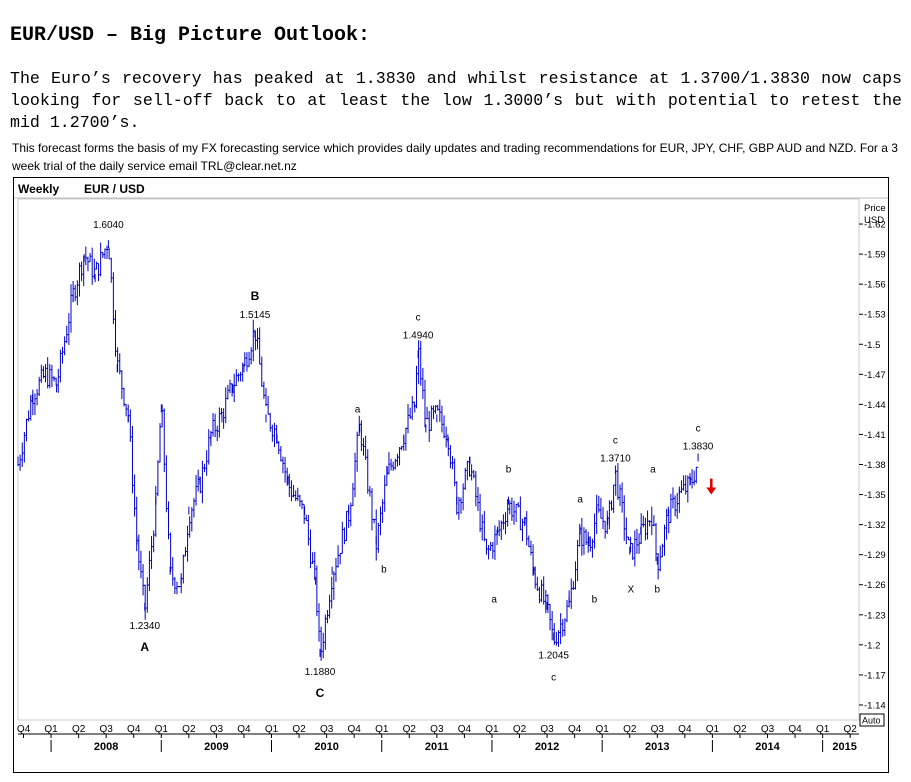 This screenshot has height=782, width=911. I want to click on wave-label: C, so click(320, 693).